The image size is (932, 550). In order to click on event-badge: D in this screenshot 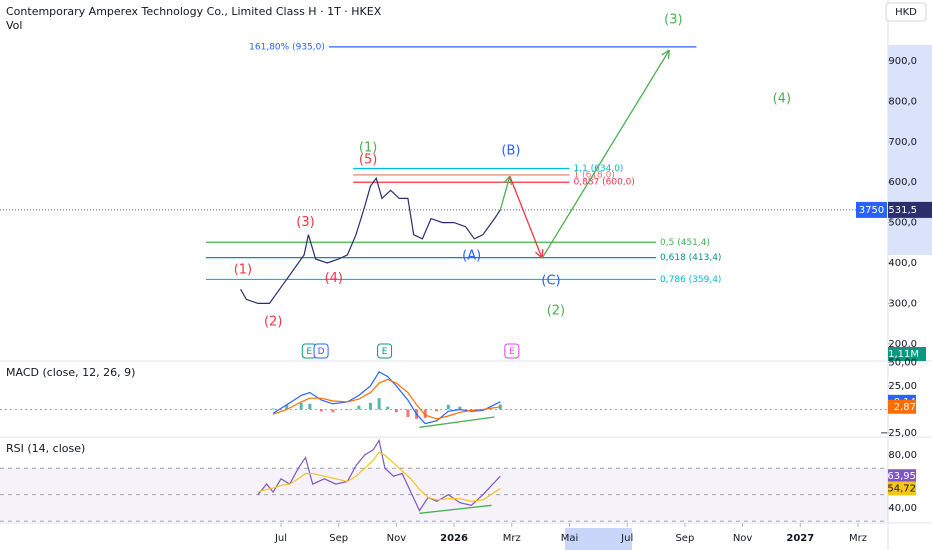, I will do `click(321, 351)`.